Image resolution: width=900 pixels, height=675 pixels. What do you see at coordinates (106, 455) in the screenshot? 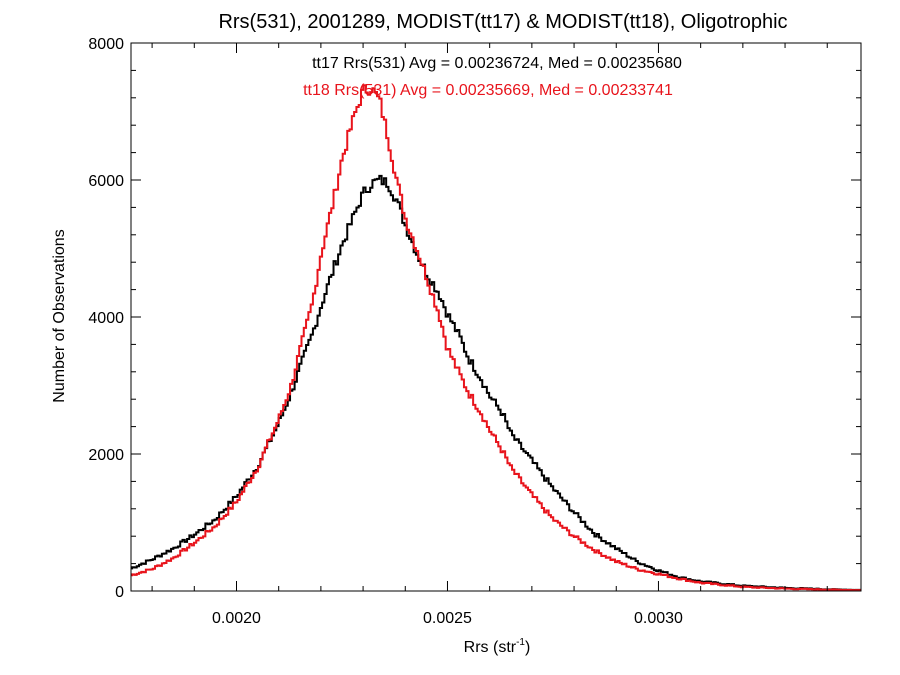
I see `y-tick-label: 2000` at bounding box center [106, 455].